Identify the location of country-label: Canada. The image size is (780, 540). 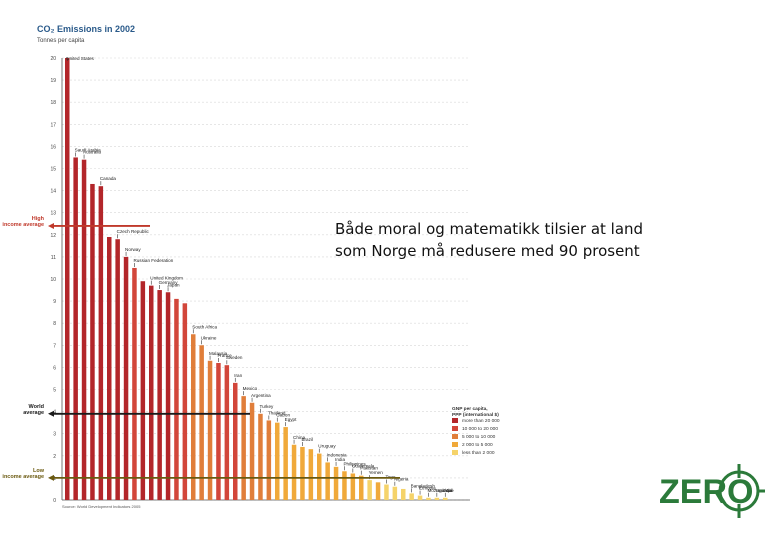
(108, 178).